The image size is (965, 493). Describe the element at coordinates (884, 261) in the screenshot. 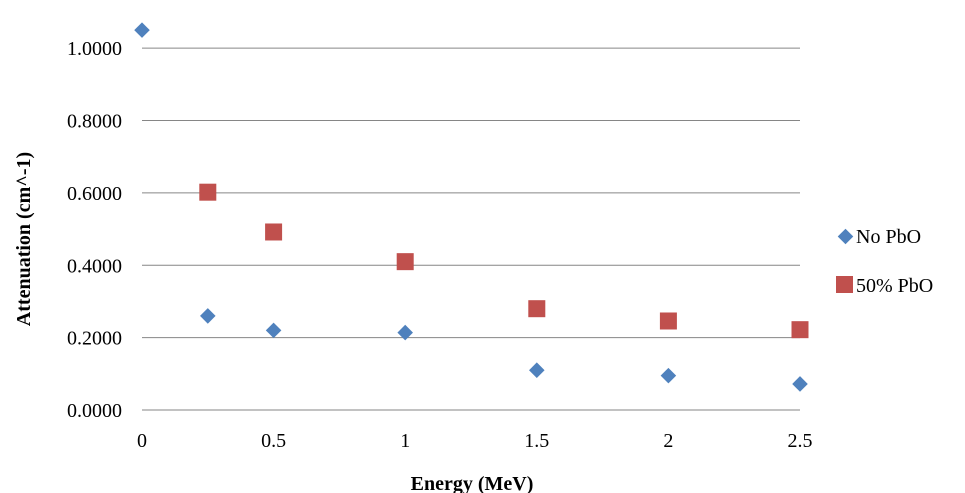

I see `legend: No PbO 50% PbO` at that location.